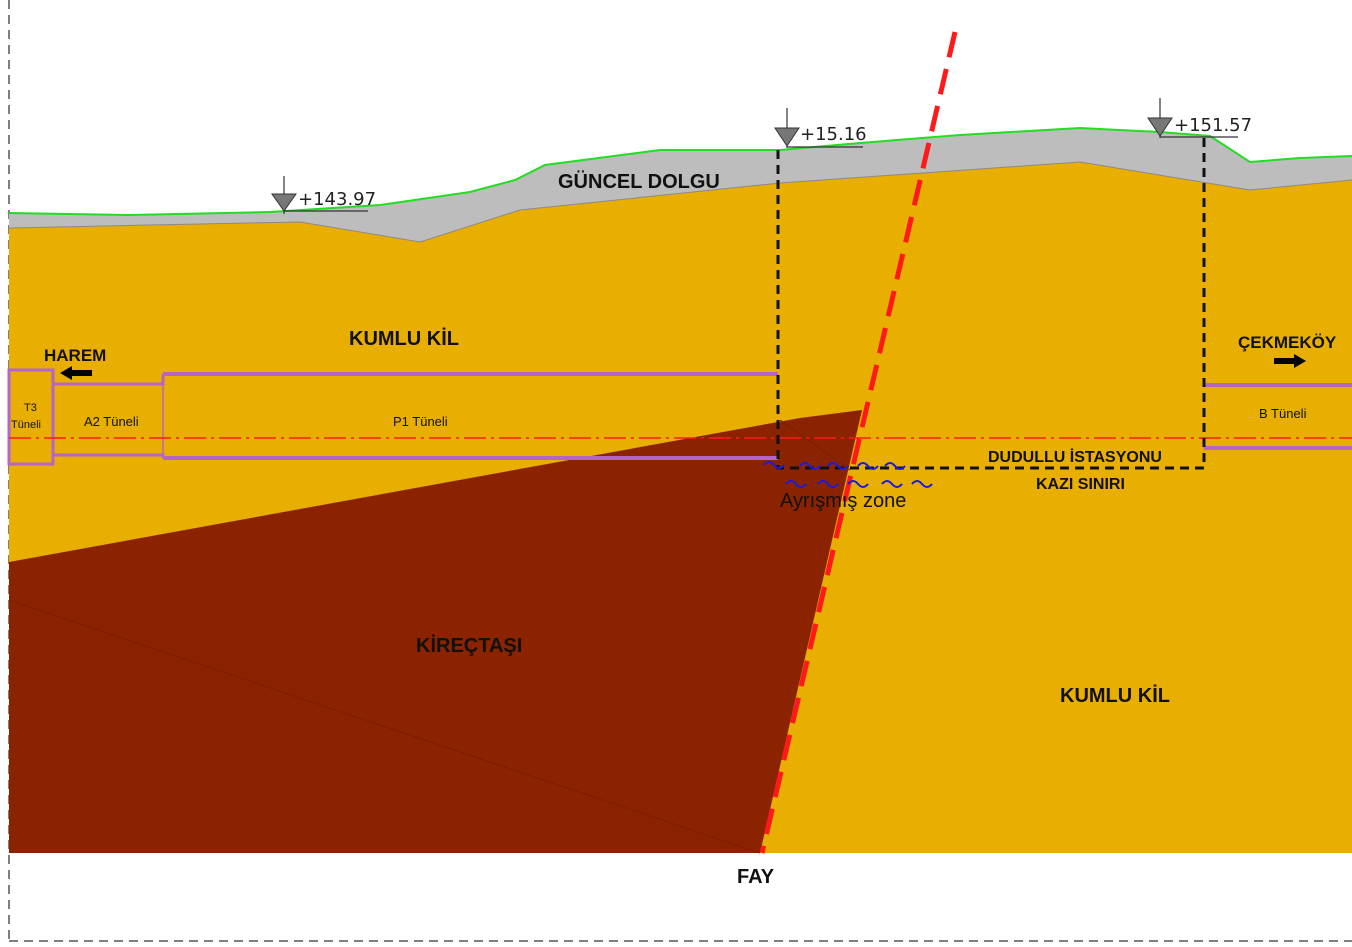 This screenshot has width=1352, height=947. I want to click on t3-tunnel-box, so click(31, 417).